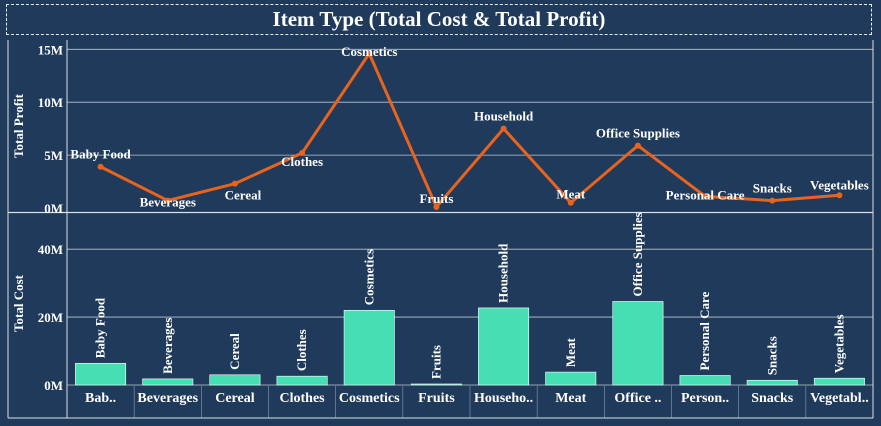  Describe the element at coordinates (243, 195) in the screenshot. I see `profit-data-label: Cereal` at that location.